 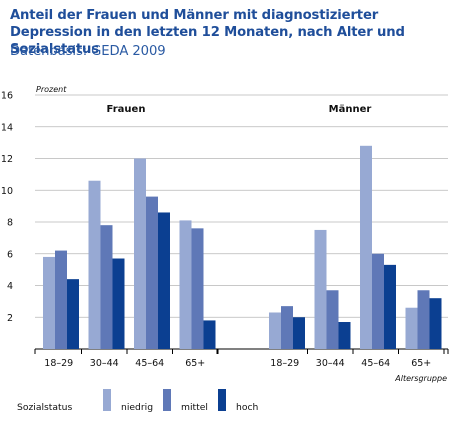 What do you see at coordinates (61, 299) in the screenshot?
I see `bar-frauen-18-29-mittel` at bounding box center [61, 299].